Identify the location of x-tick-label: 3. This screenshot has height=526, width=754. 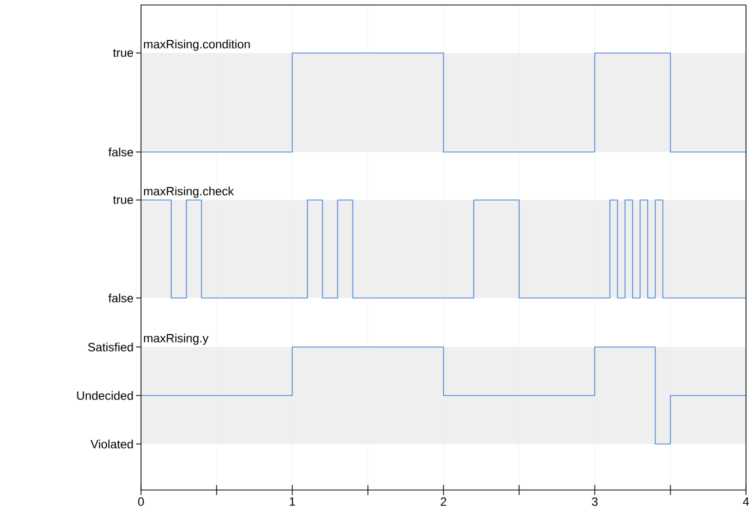
(595, 501).